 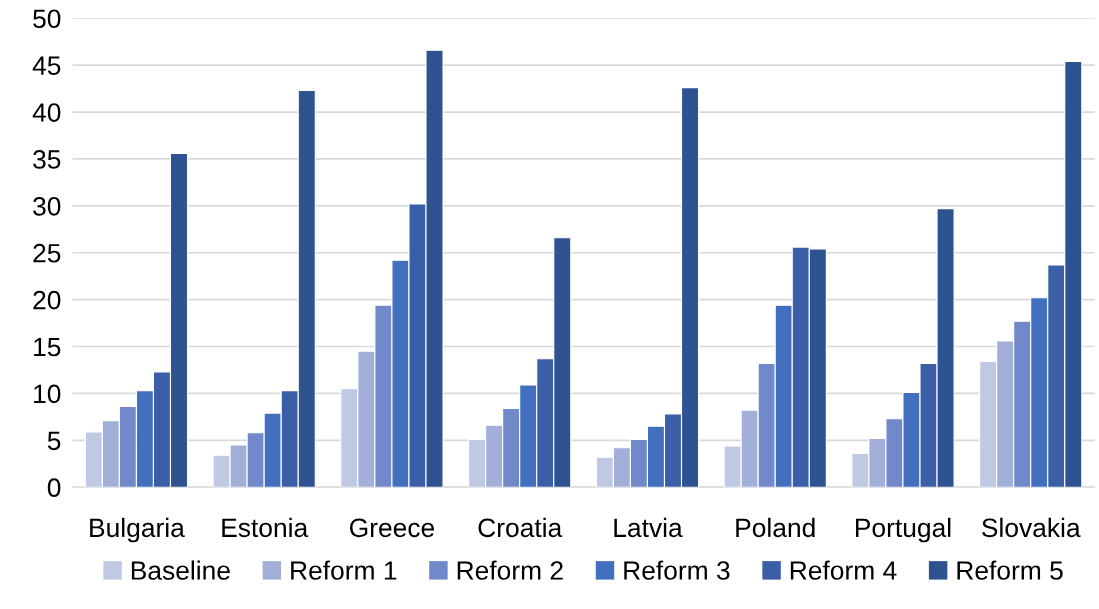 I want to click on x-tick-label: Latvia, so click(x=648, y=527).